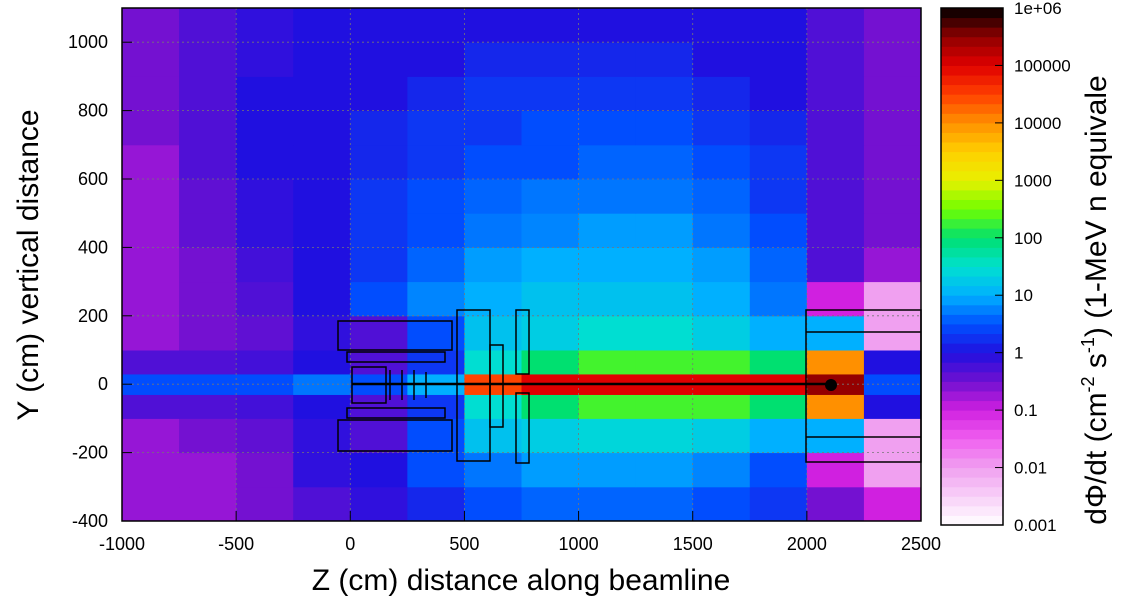  I want to click on colorbar-frame, so click(972, 266).